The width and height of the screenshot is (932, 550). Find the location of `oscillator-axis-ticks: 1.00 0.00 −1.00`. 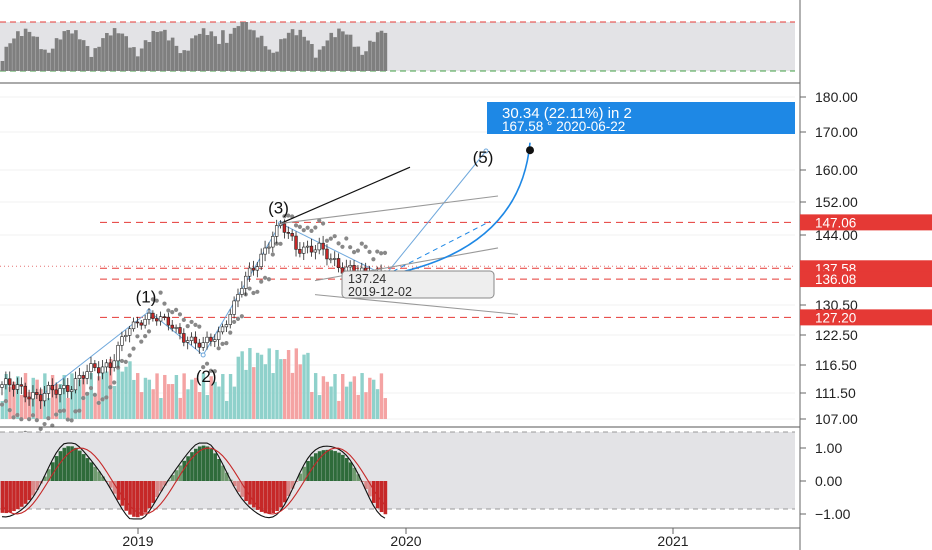

oscillator-axis-ticks: 1.00 0.00 −1.00 is located at coordinates (825, 481).